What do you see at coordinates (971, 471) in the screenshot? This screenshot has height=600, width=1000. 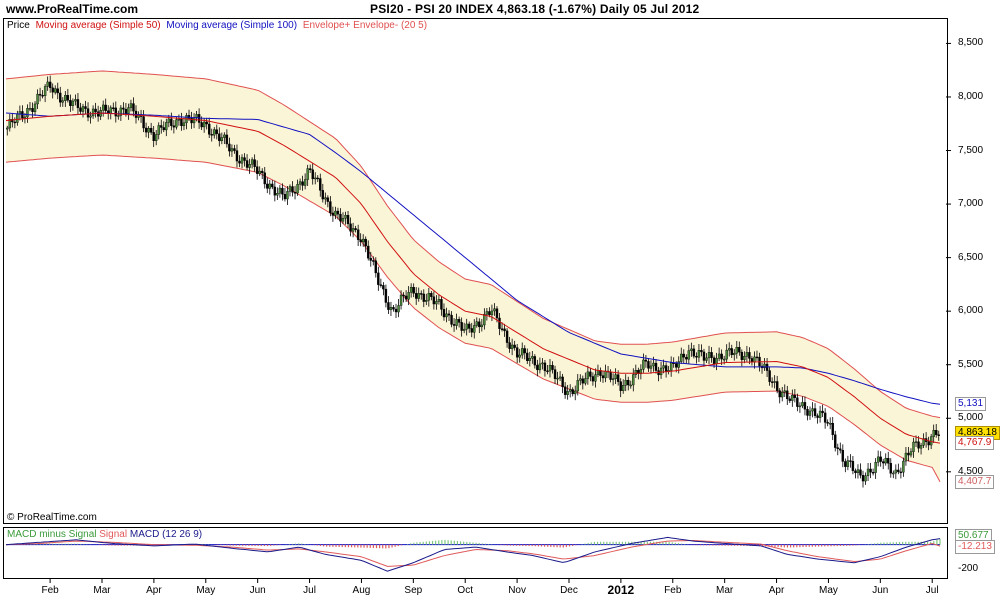 I see `y-tick-label: 4,500` at bounding box center [971, 471].